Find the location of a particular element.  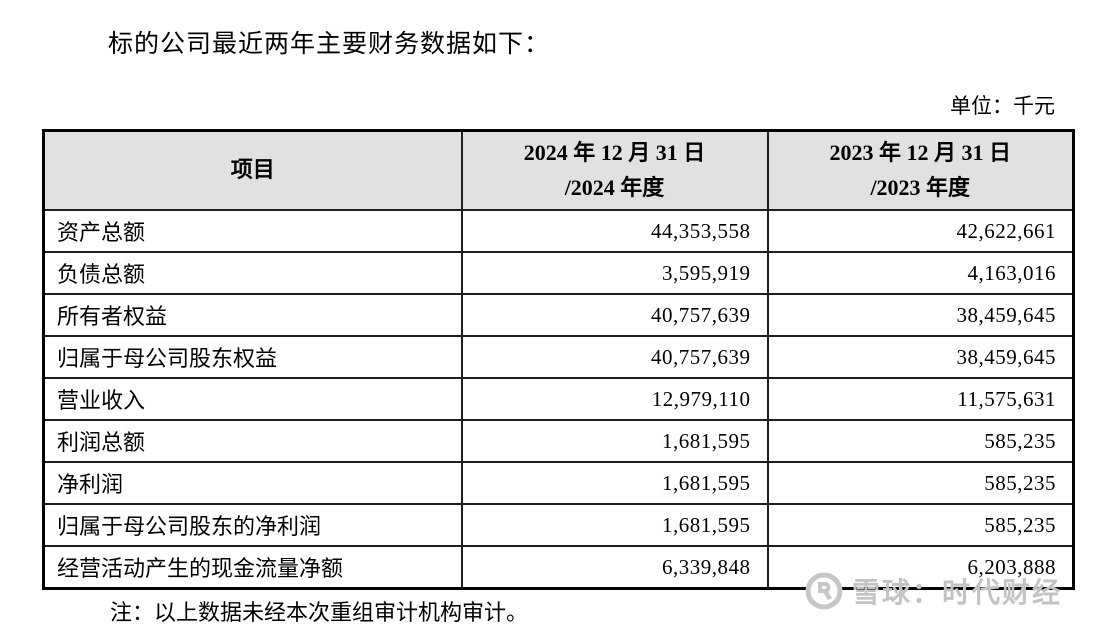

row-item-label: 归属于母公司股东的净利润 is located at coordinates (252, 525).